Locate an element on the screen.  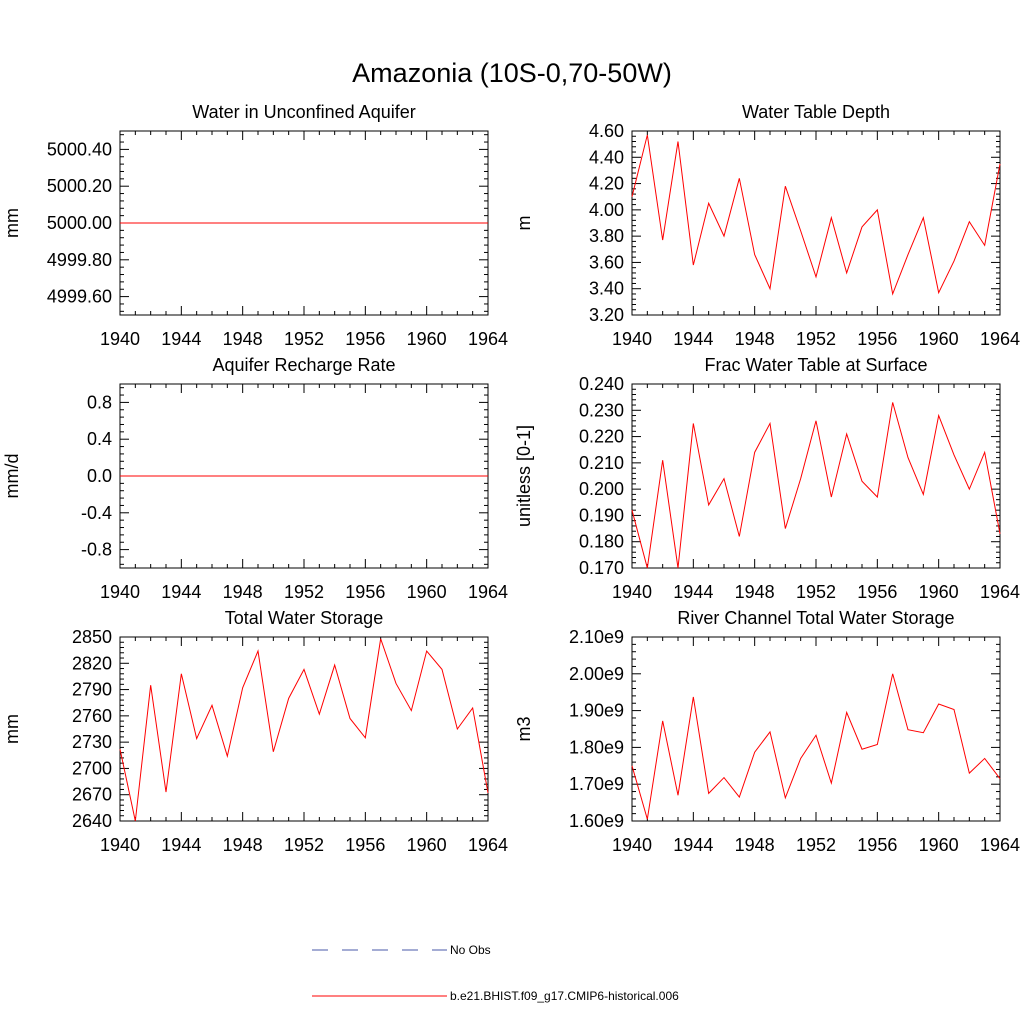
y-tick-label: 4999.60 is located at coordinates (79, 297).